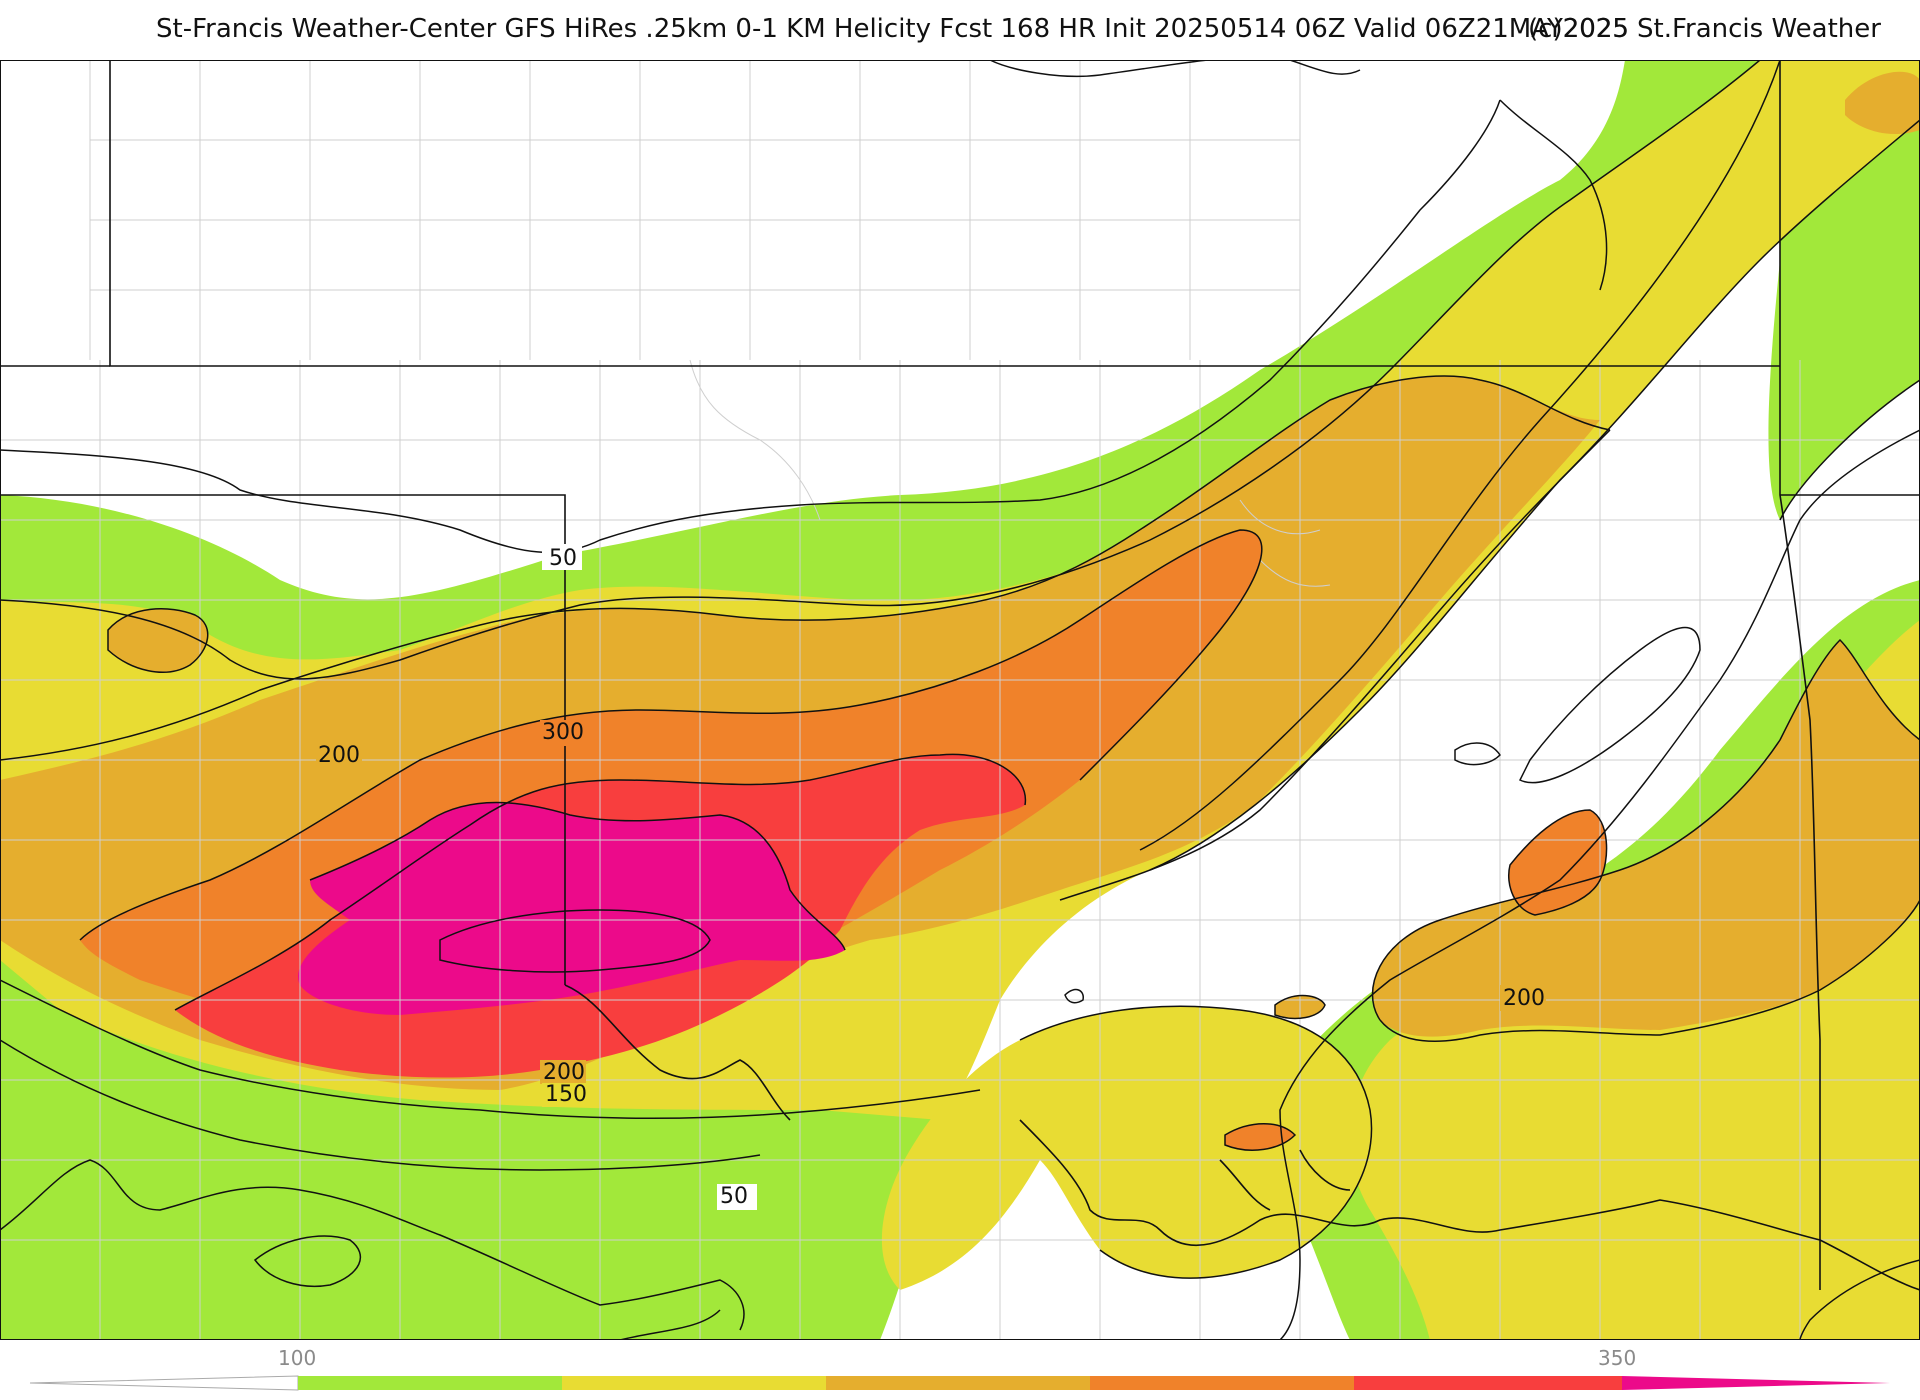 The width and height of the screenshot is (1920, 1400). I want to click on colorbar-left-arrow, so click(164, 1383).